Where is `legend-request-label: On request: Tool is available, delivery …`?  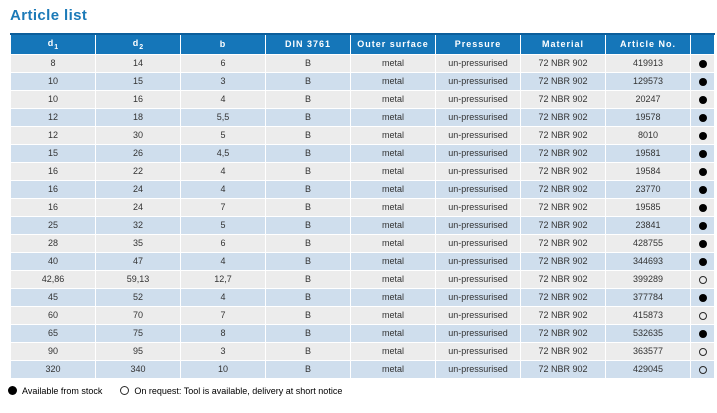
legend-request-label: On request: Tool is available, delivery … is located at coordinates (238, 390).